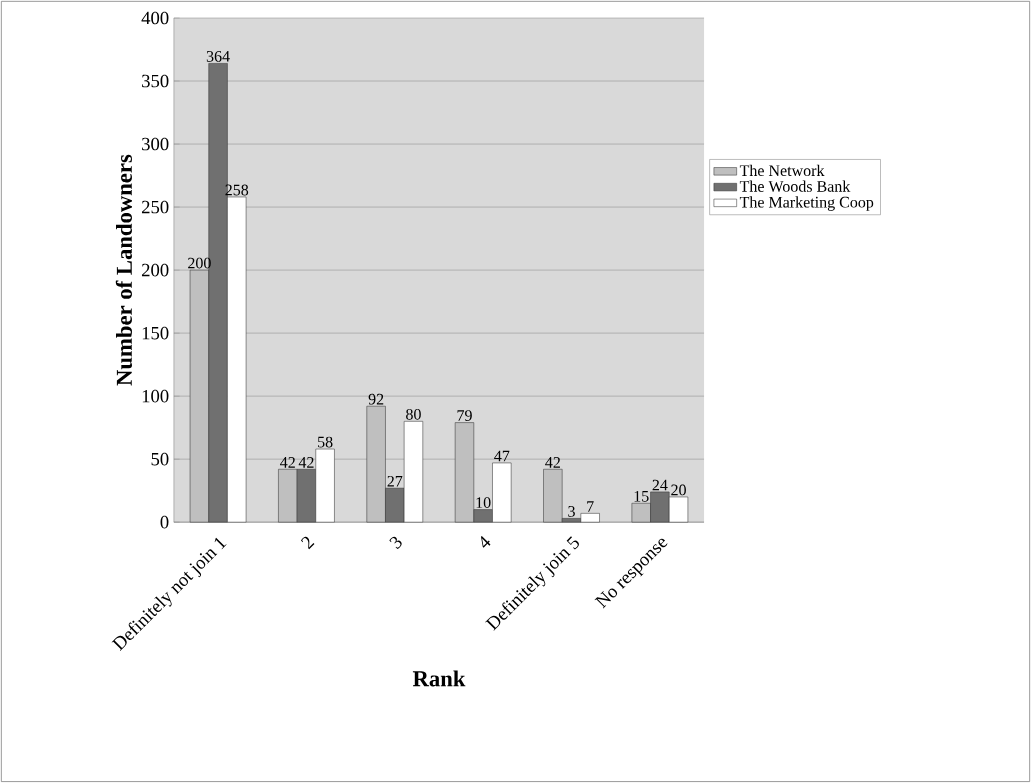 The image size is (1031, 783). What do you see at coordinates (678, 490) in the screenshot?
I see `data-label: 20` at bounding box center [678, 490].